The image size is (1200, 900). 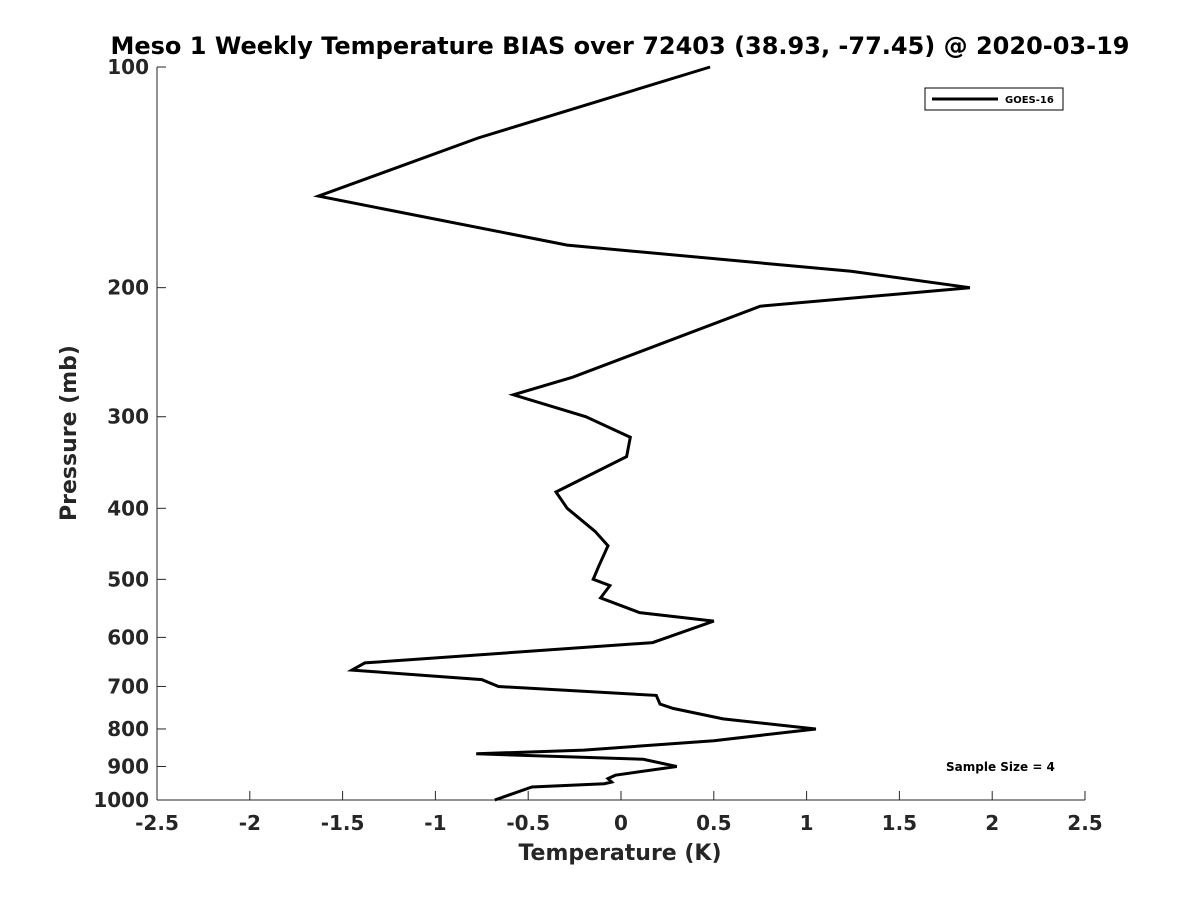 What do you see at coordinates (121, 800) in the screenshot?
I see `y-tick-label: 1000` at bounding box center [121, 800].